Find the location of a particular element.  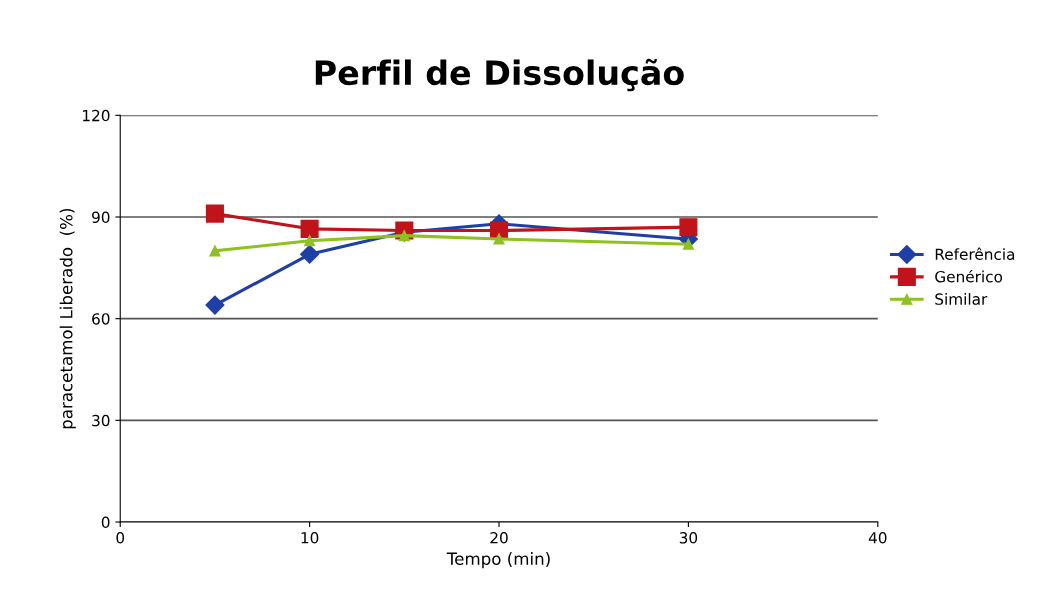

y-tick-label: 30 is located at coordinates (101, 420).